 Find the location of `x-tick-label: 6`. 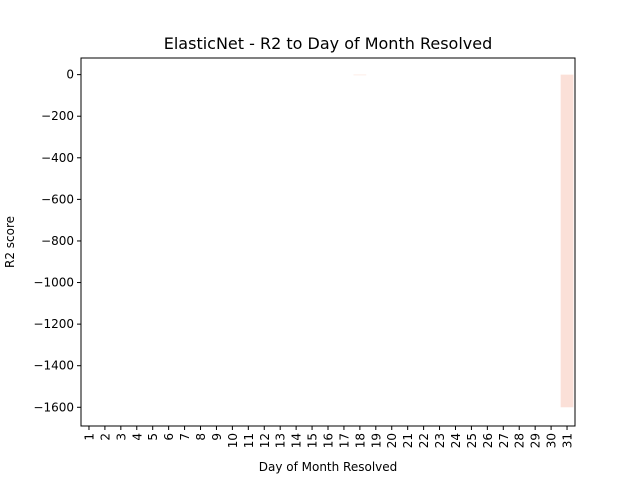

x-tick-label: 6 is located at coordinates (169, 437).